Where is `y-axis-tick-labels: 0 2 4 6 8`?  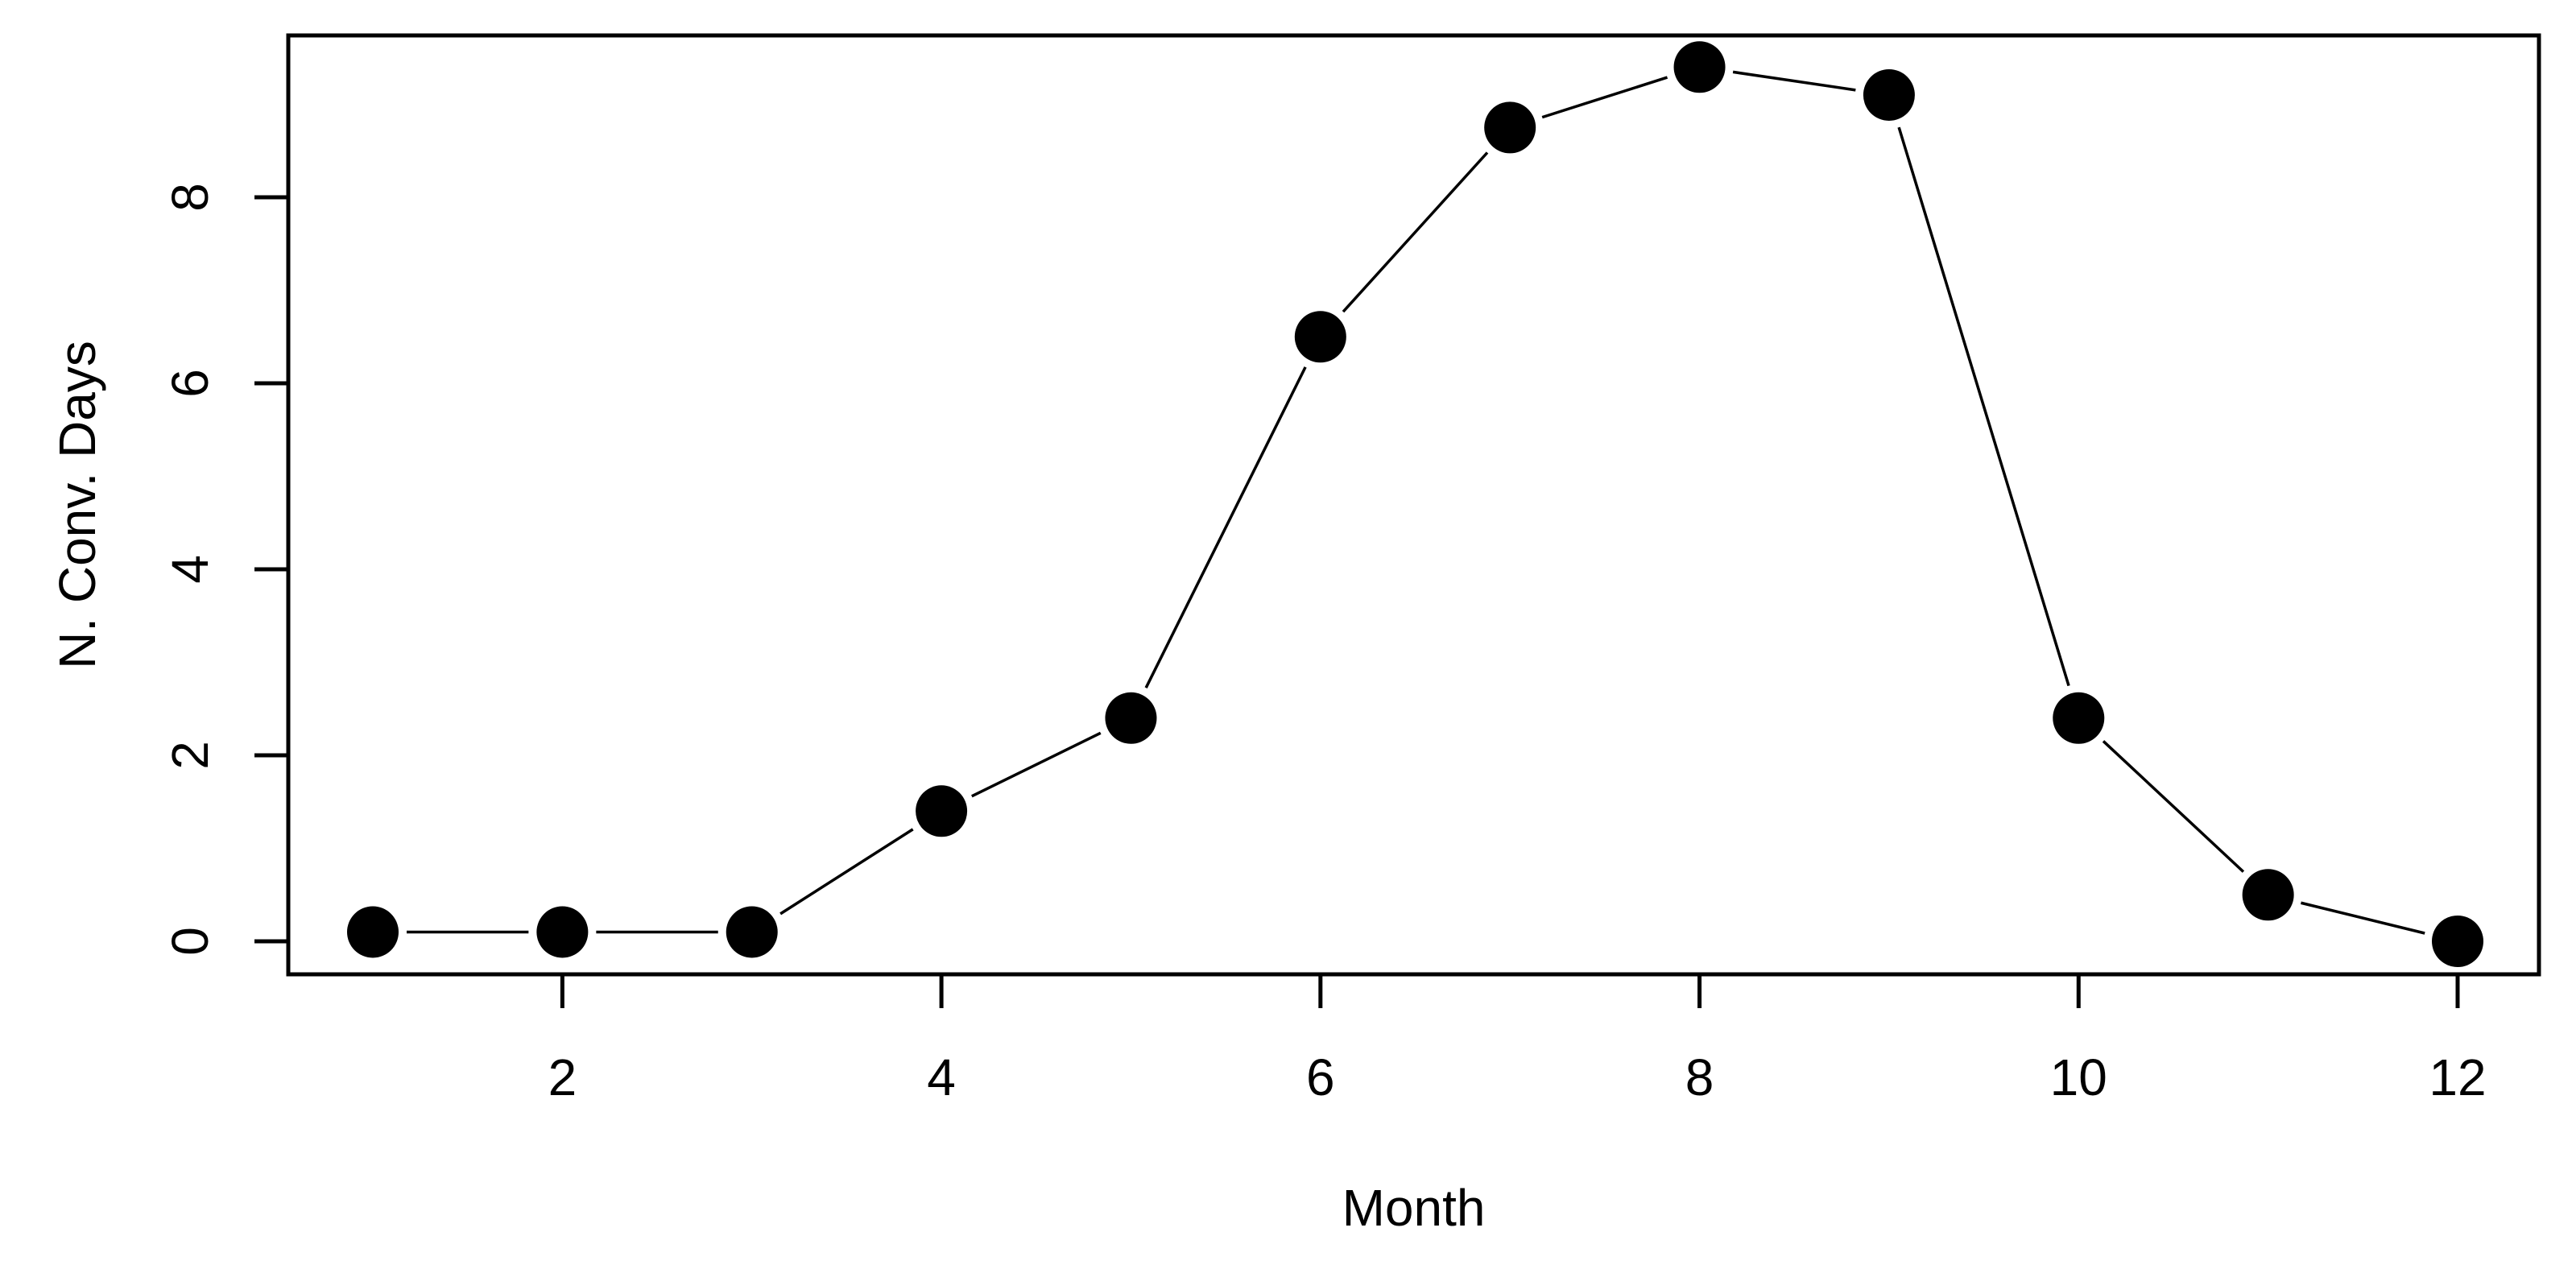
y-axis-tick-labels: 0 2 4 6 8 is located at coordinates (190, 569).